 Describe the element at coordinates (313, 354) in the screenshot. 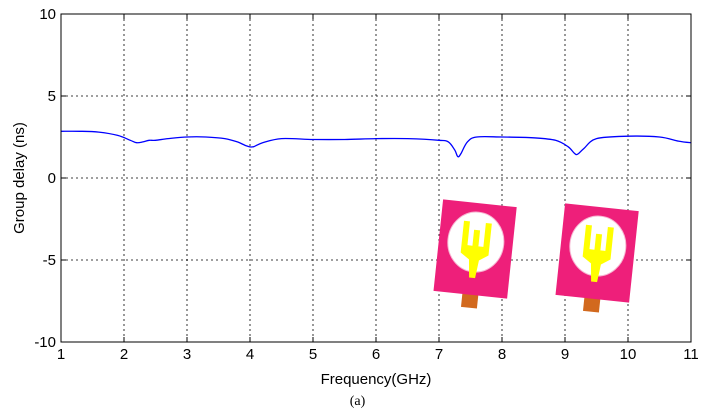

I see `x-tick-label: 5` at that location.